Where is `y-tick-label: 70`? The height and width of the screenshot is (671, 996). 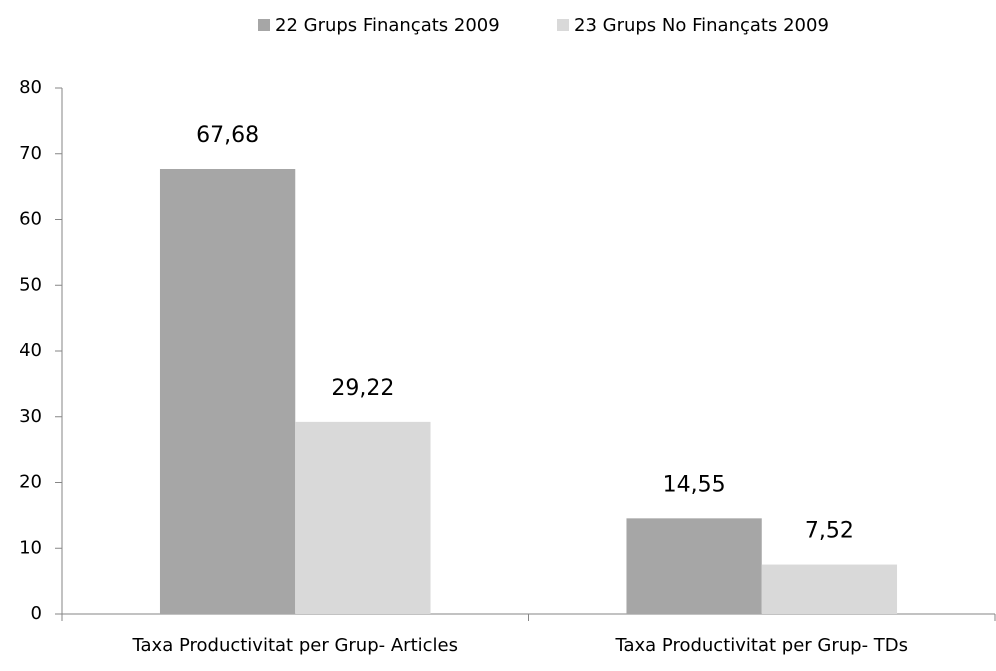
y-tick-label: 70 is located at coordinates (30, 153).